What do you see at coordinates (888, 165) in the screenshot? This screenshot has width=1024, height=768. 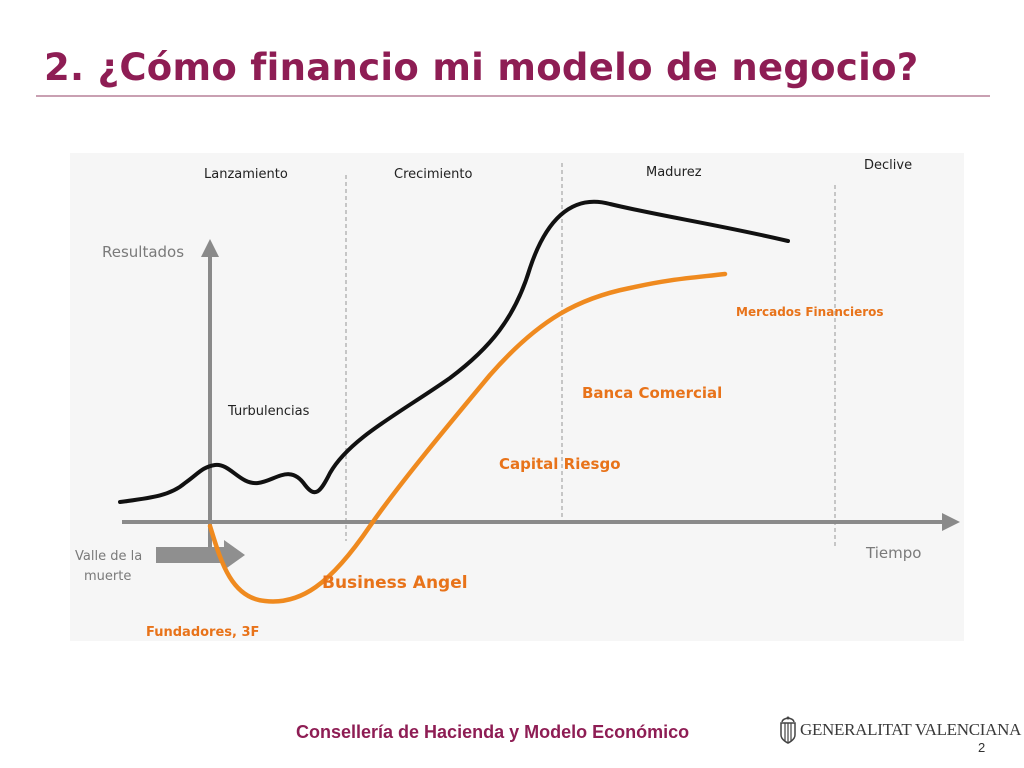 I see `phase-label-declive: Declive` at bounding box center [888, 165].